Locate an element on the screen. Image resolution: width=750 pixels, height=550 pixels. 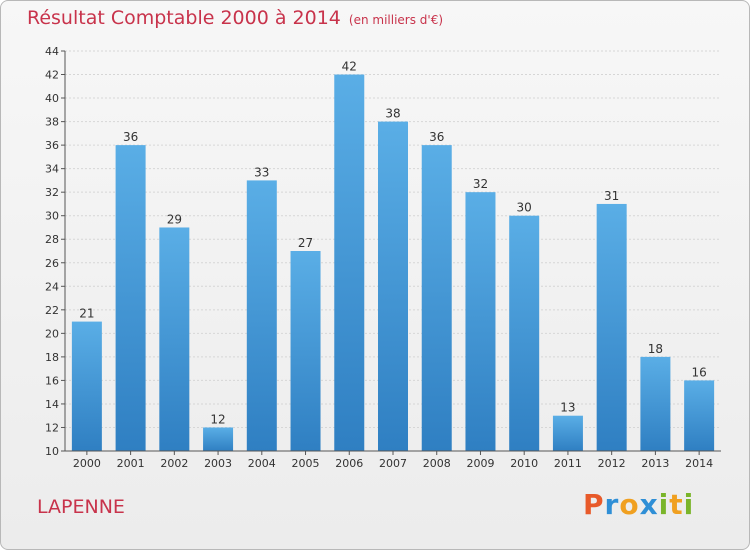
y-tick-label: 40 is located at coordinates (52, 98).